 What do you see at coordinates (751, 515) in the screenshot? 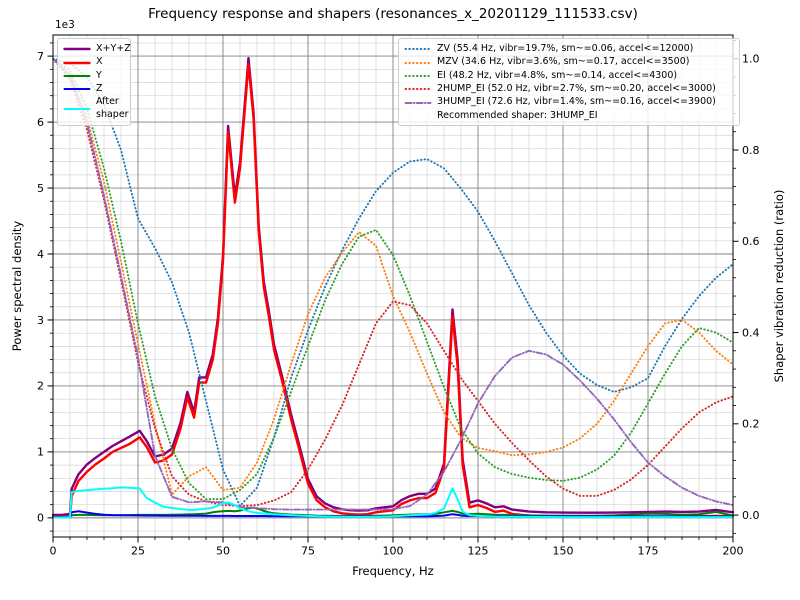
I see `tick-label: 0.0` at bounding box center [751, 515].